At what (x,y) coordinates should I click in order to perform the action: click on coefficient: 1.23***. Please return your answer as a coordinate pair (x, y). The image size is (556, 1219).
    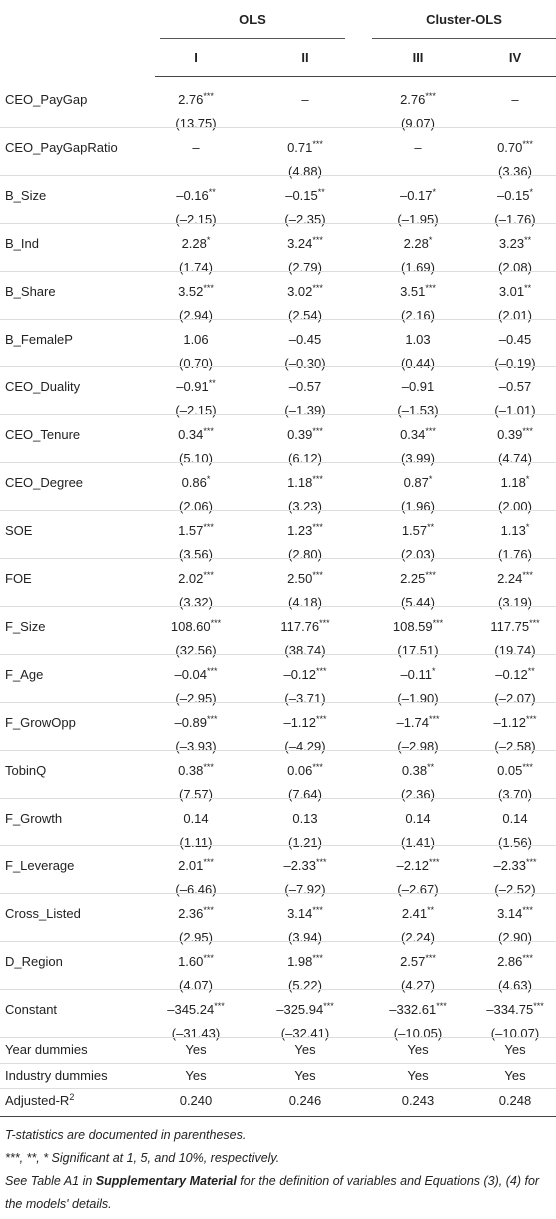
    Looking at the image, I should click on (305, 531).